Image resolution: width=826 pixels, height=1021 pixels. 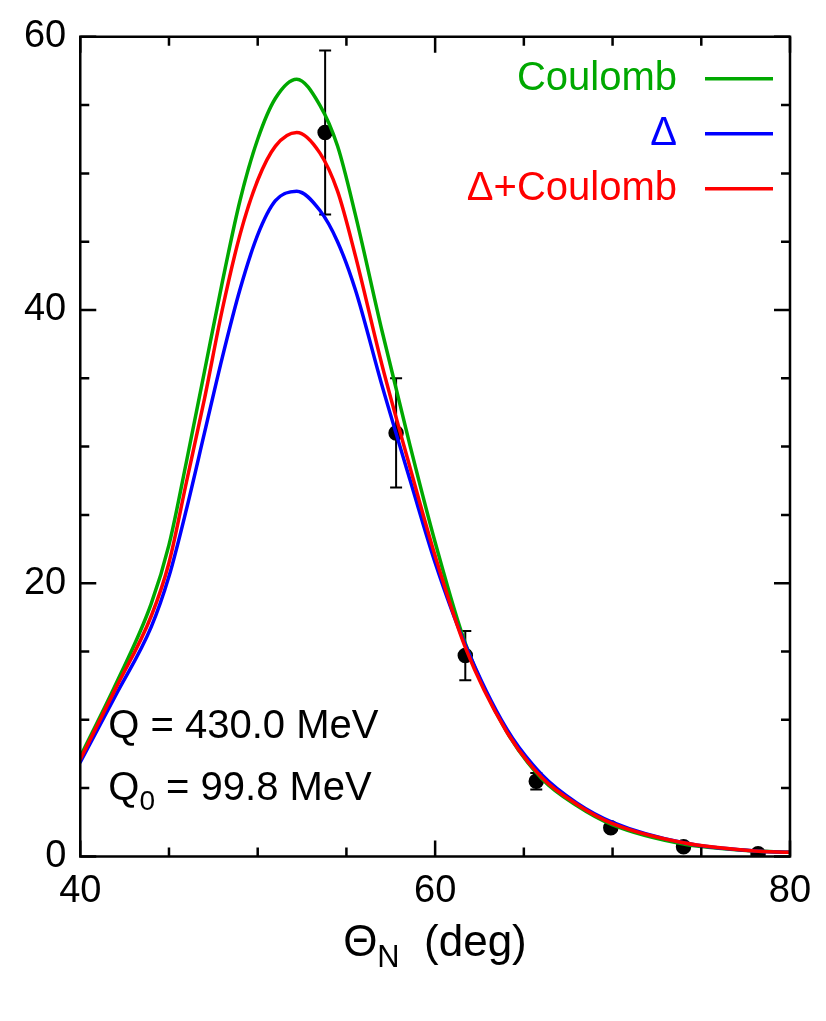 I want to click on legend-label: Δ+Coulomb, so click(x=571, y=185).